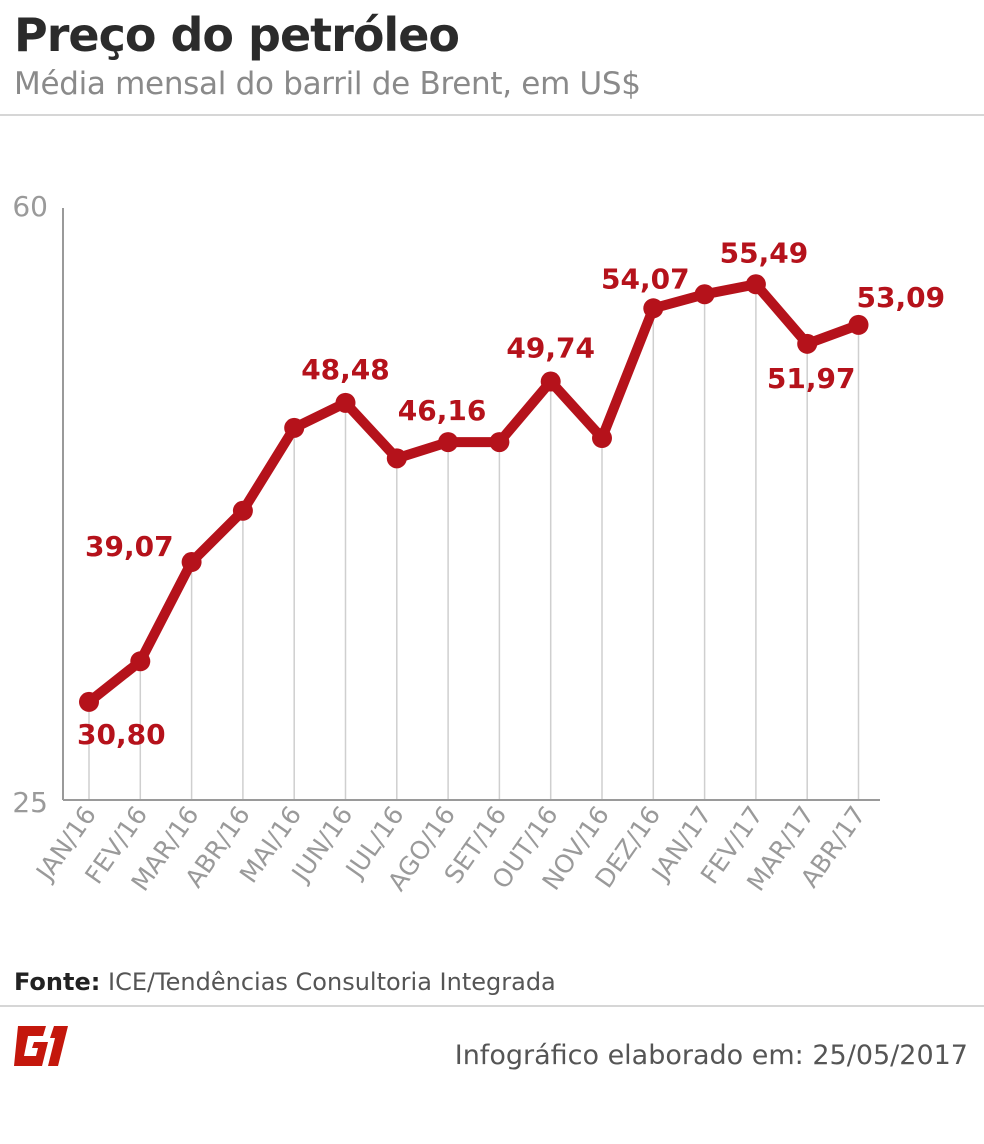 The height and width of the screenshot is (1144, 984). What do you see at coordinates (901, 297) in the screenshot?
I see `data-label: 53,09` at bounding box center [901, 297].